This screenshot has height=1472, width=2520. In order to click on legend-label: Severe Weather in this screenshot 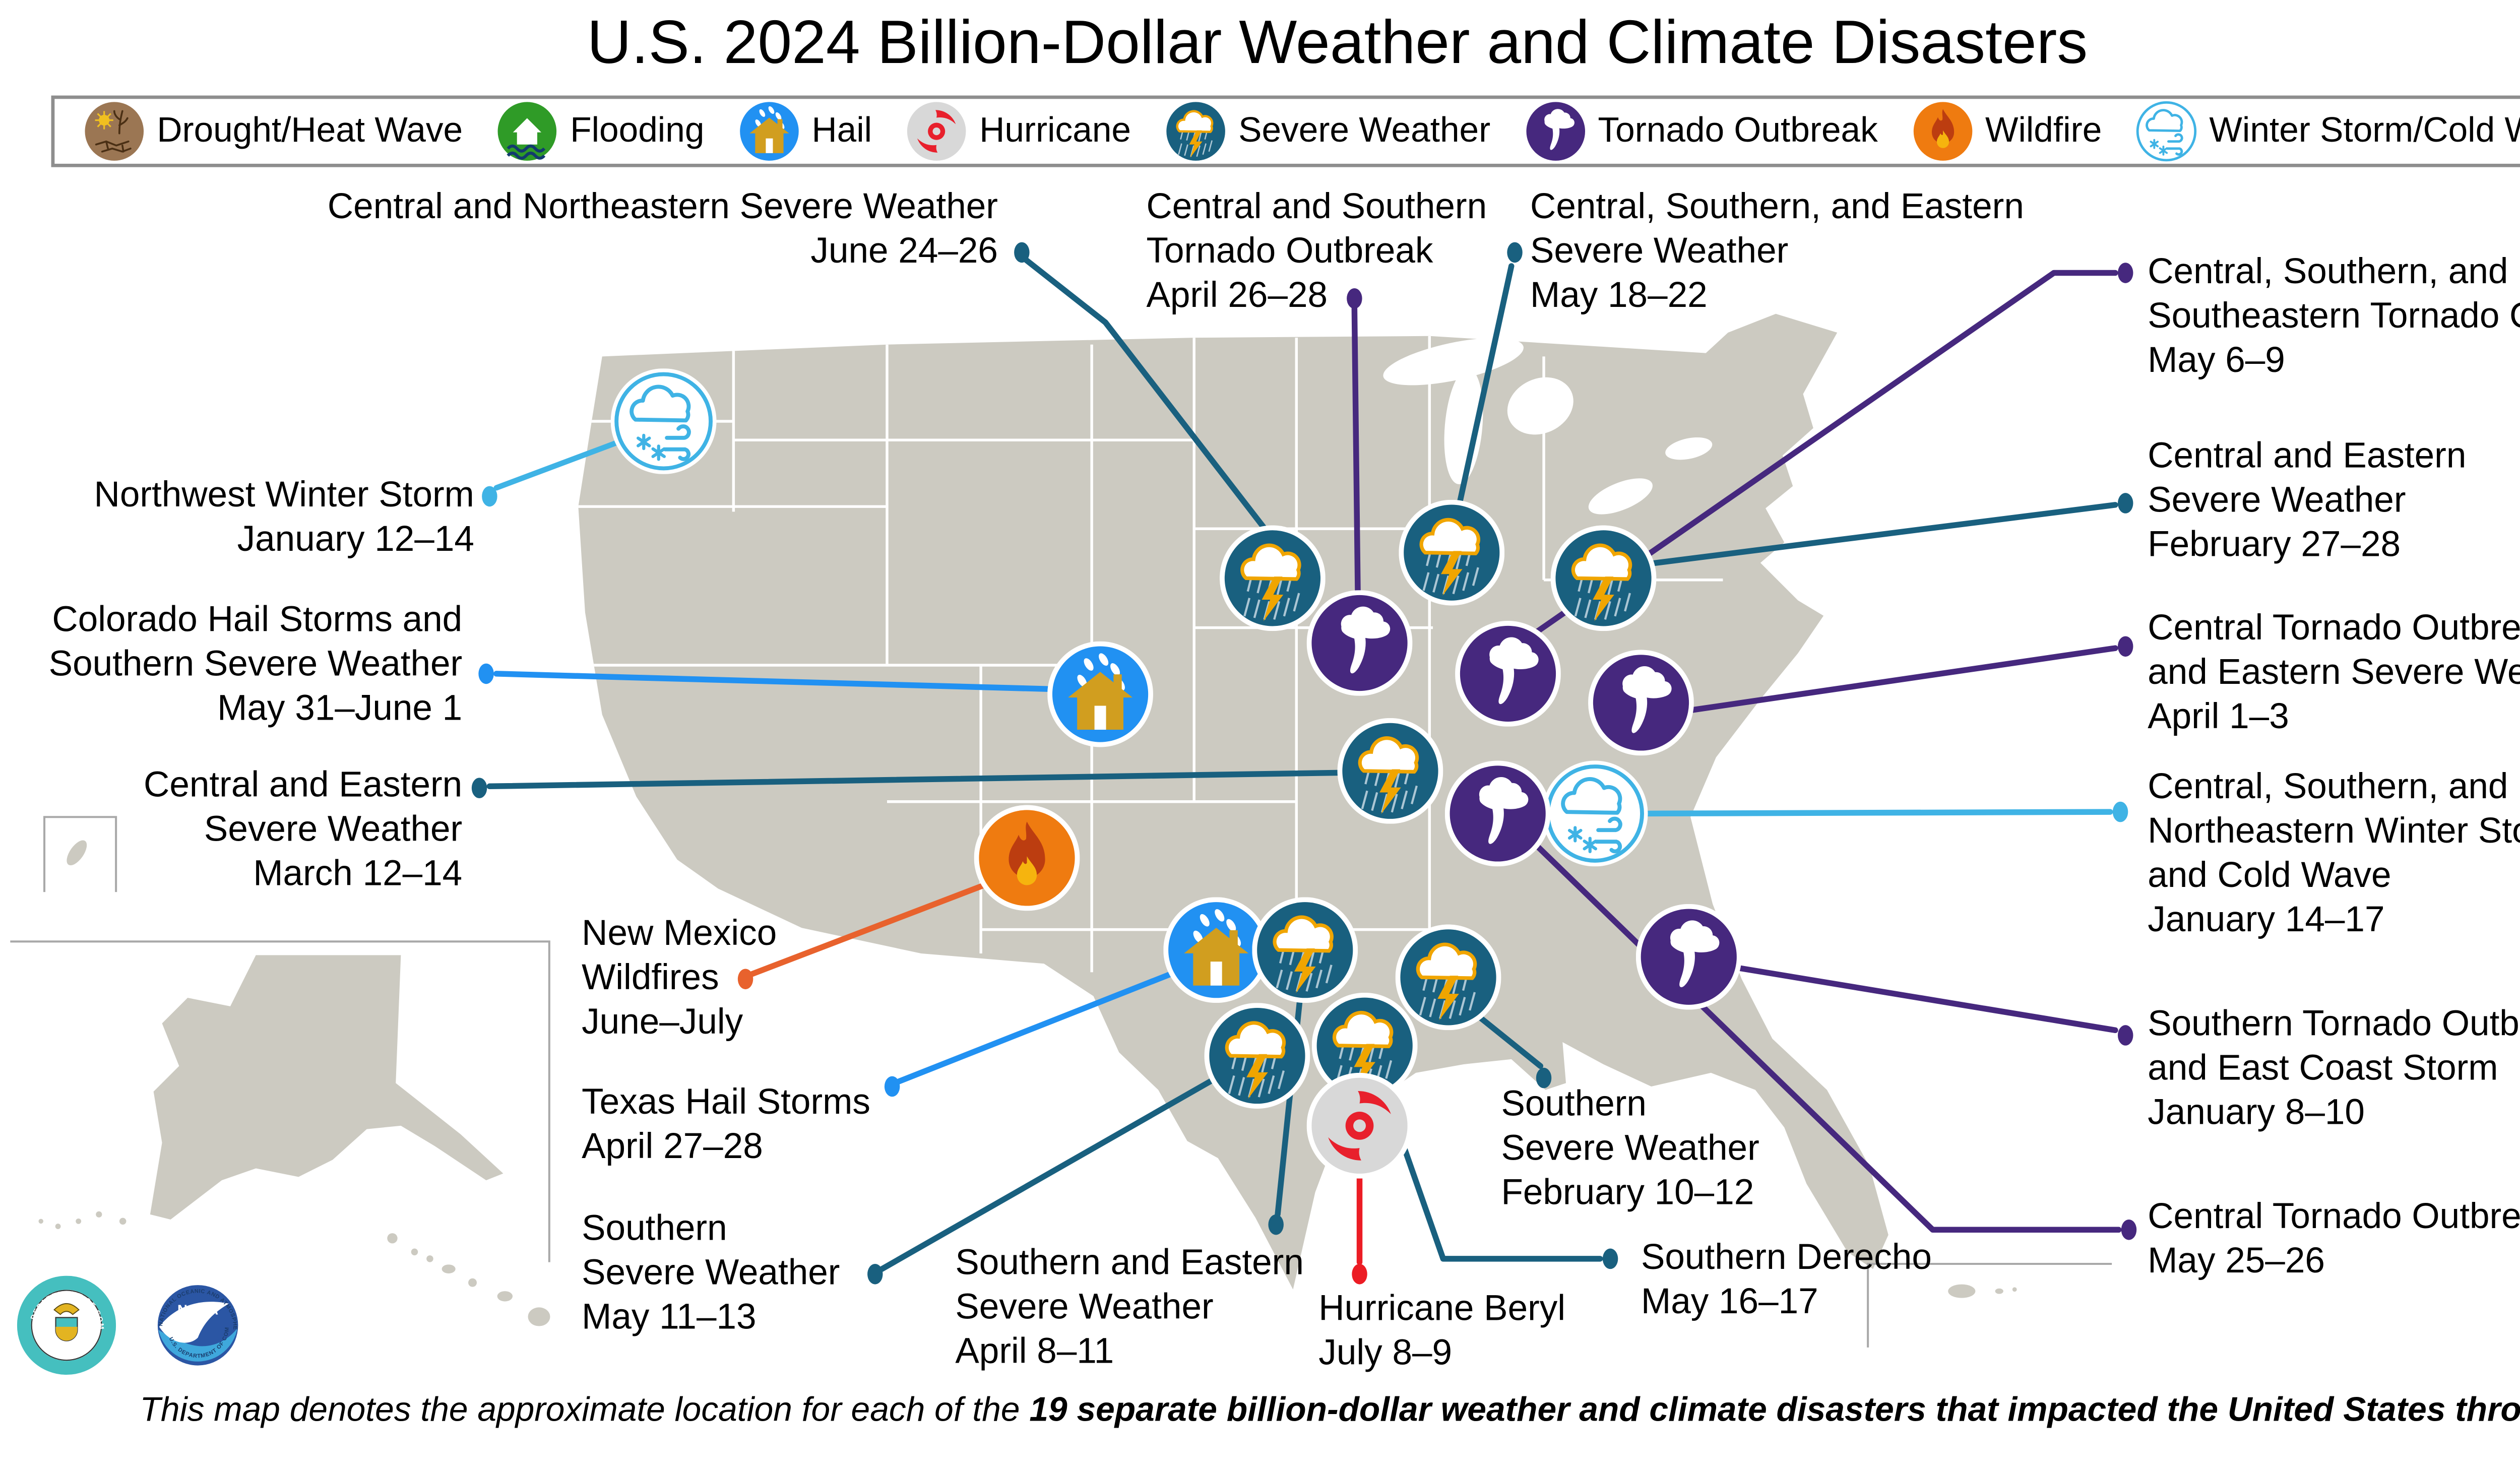, I will do `click(1364, 130)`.